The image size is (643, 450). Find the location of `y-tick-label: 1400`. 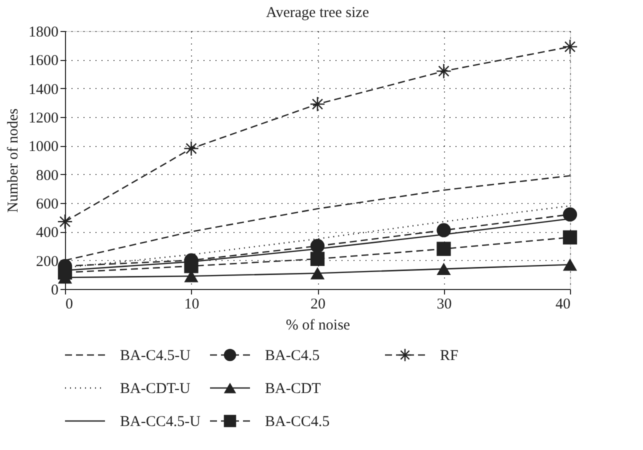

y-tick-label: 1400 is located at coordinates (43, 90).